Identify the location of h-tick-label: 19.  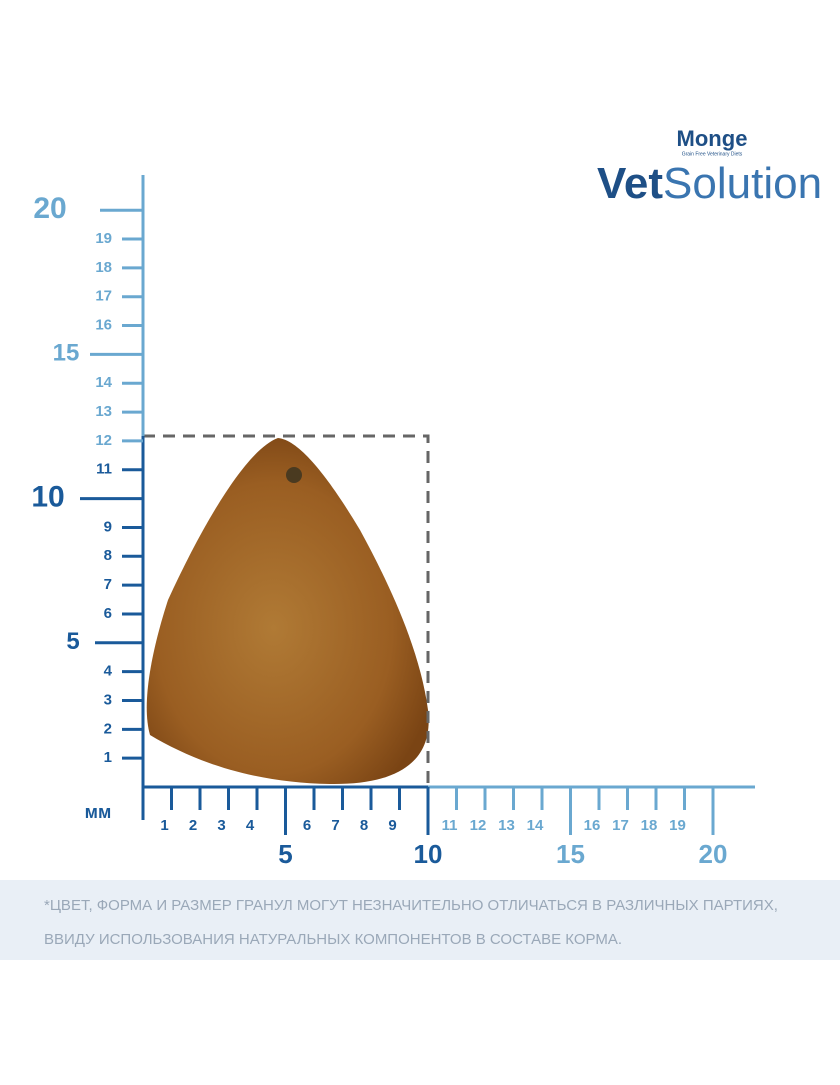
(677, 825).